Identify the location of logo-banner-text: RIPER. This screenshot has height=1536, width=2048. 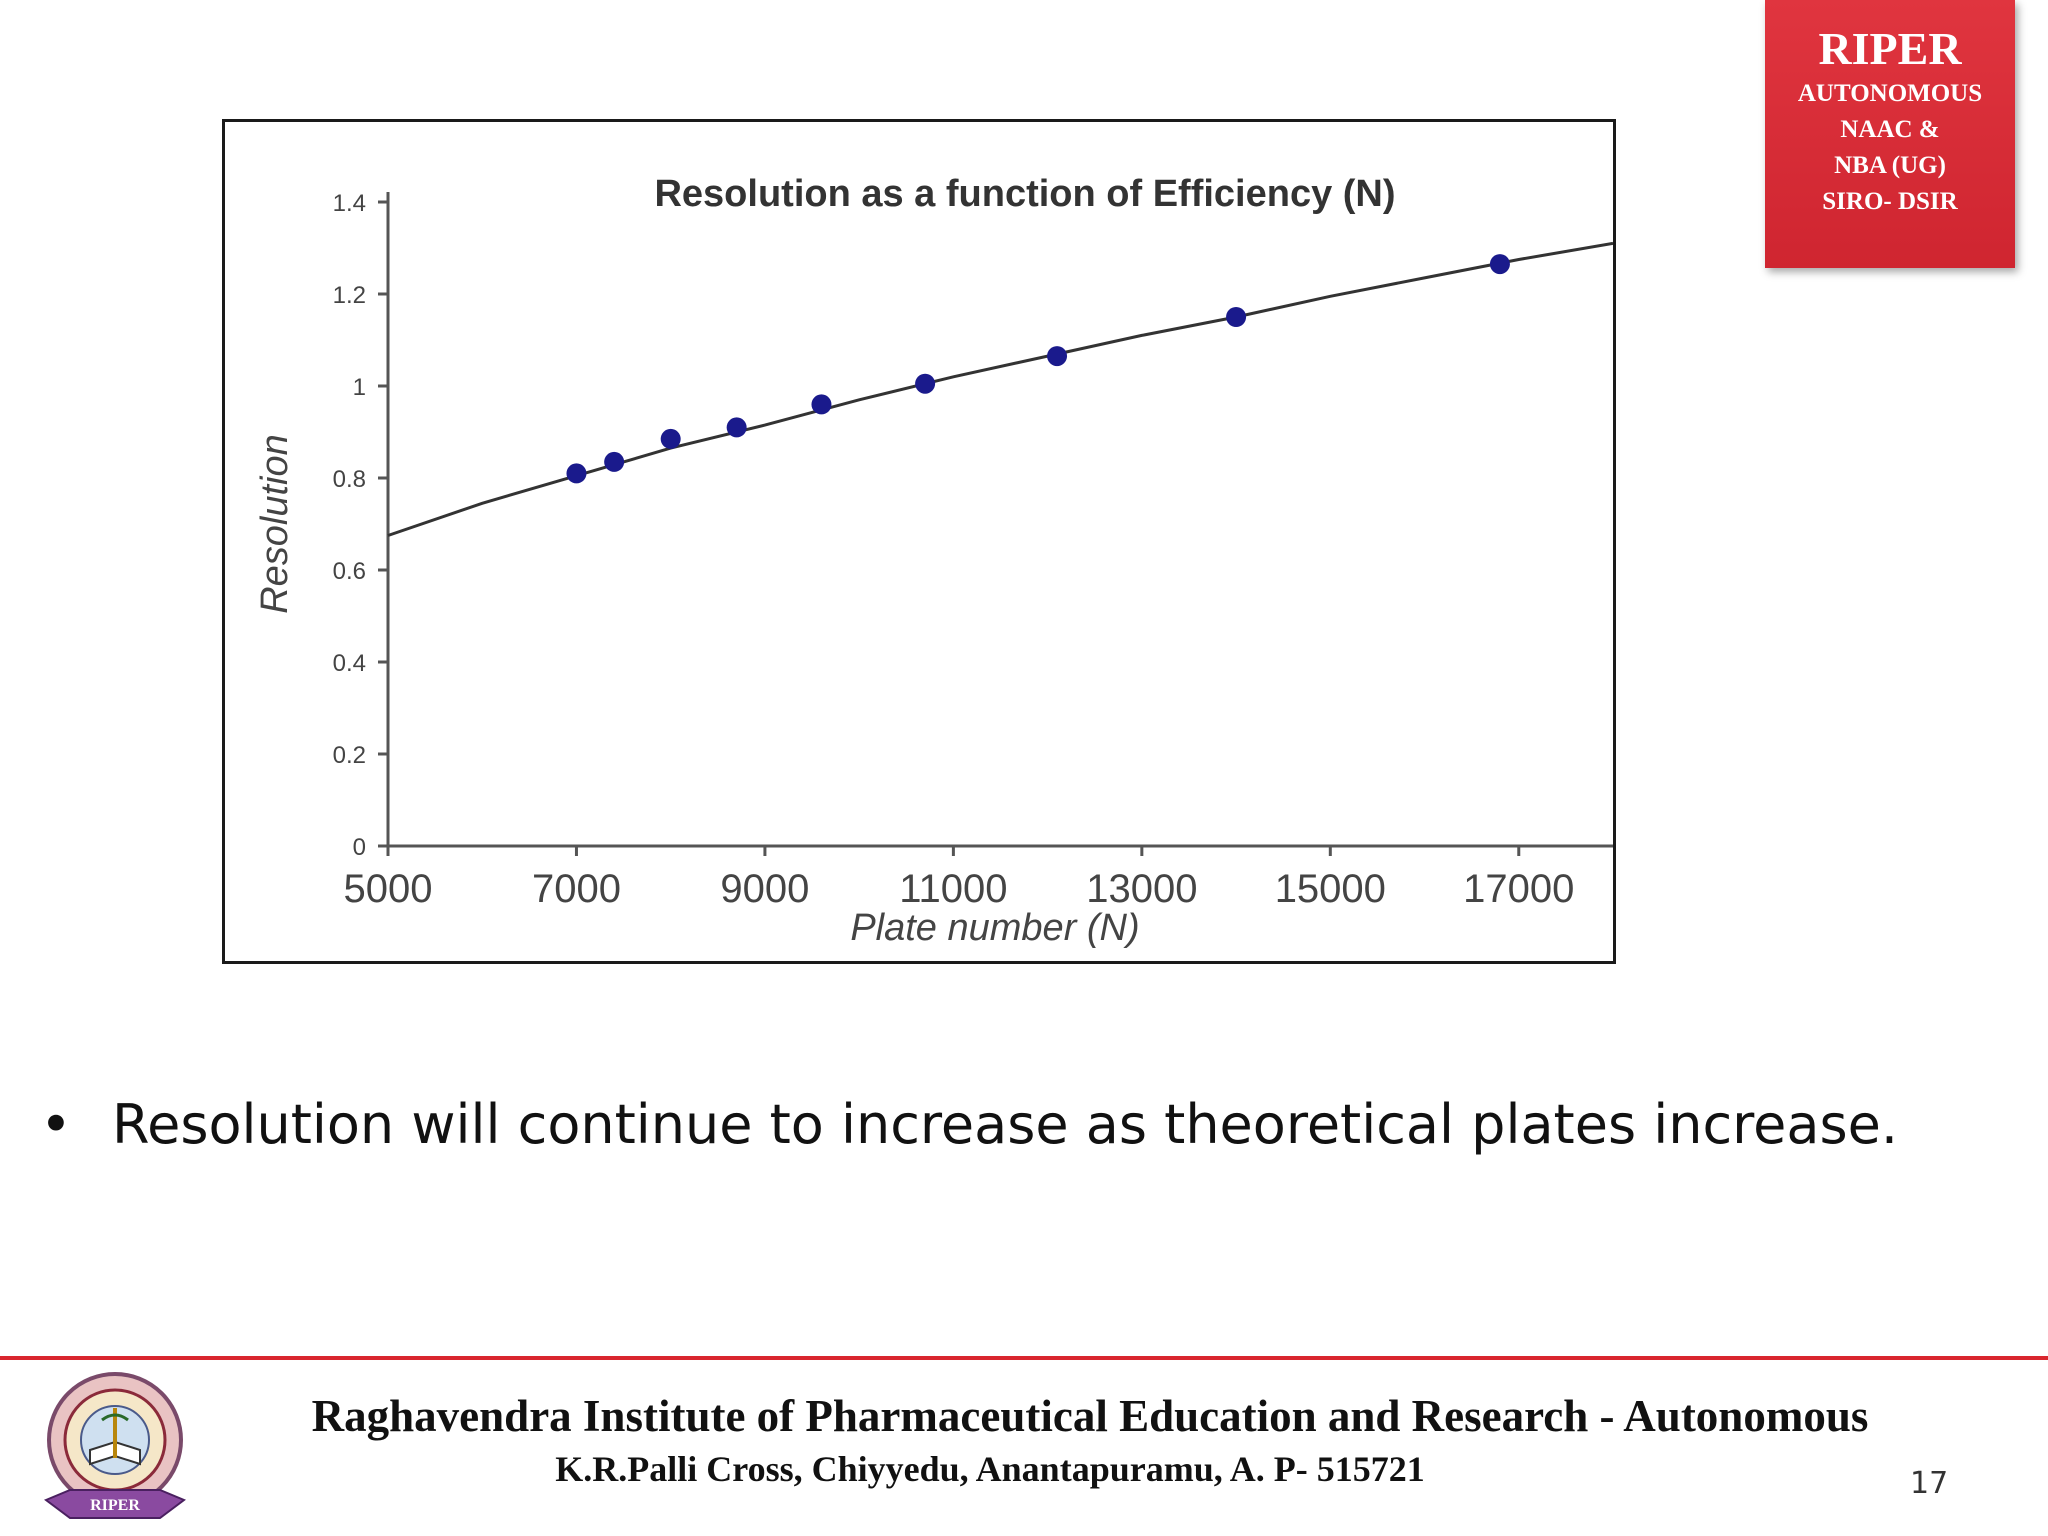
(115, 1505).